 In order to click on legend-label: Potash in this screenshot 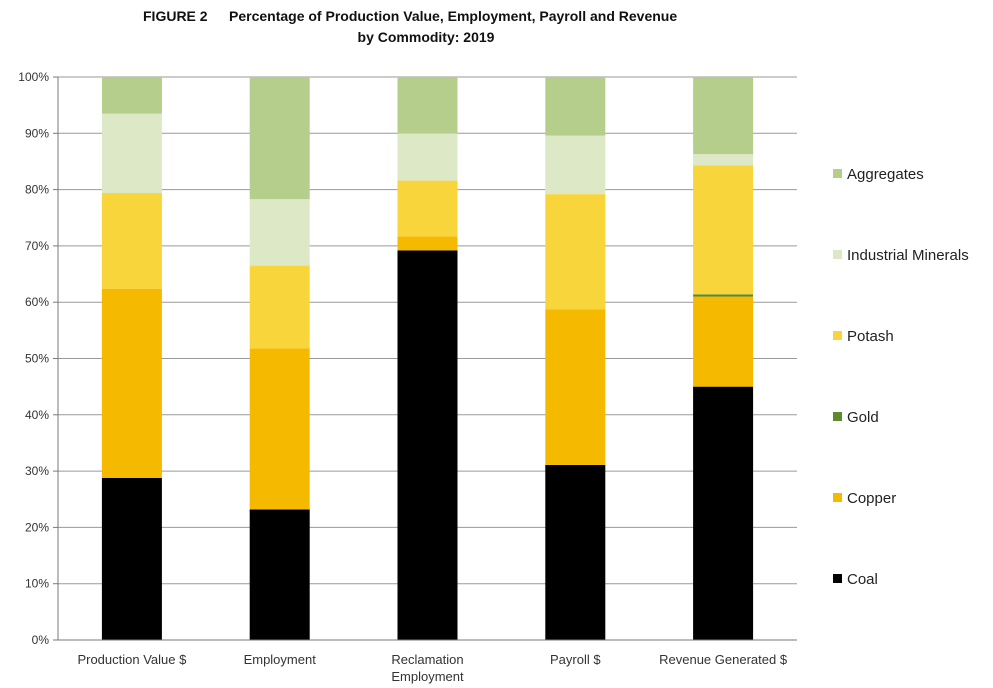, I will do `click(870, 336)`.